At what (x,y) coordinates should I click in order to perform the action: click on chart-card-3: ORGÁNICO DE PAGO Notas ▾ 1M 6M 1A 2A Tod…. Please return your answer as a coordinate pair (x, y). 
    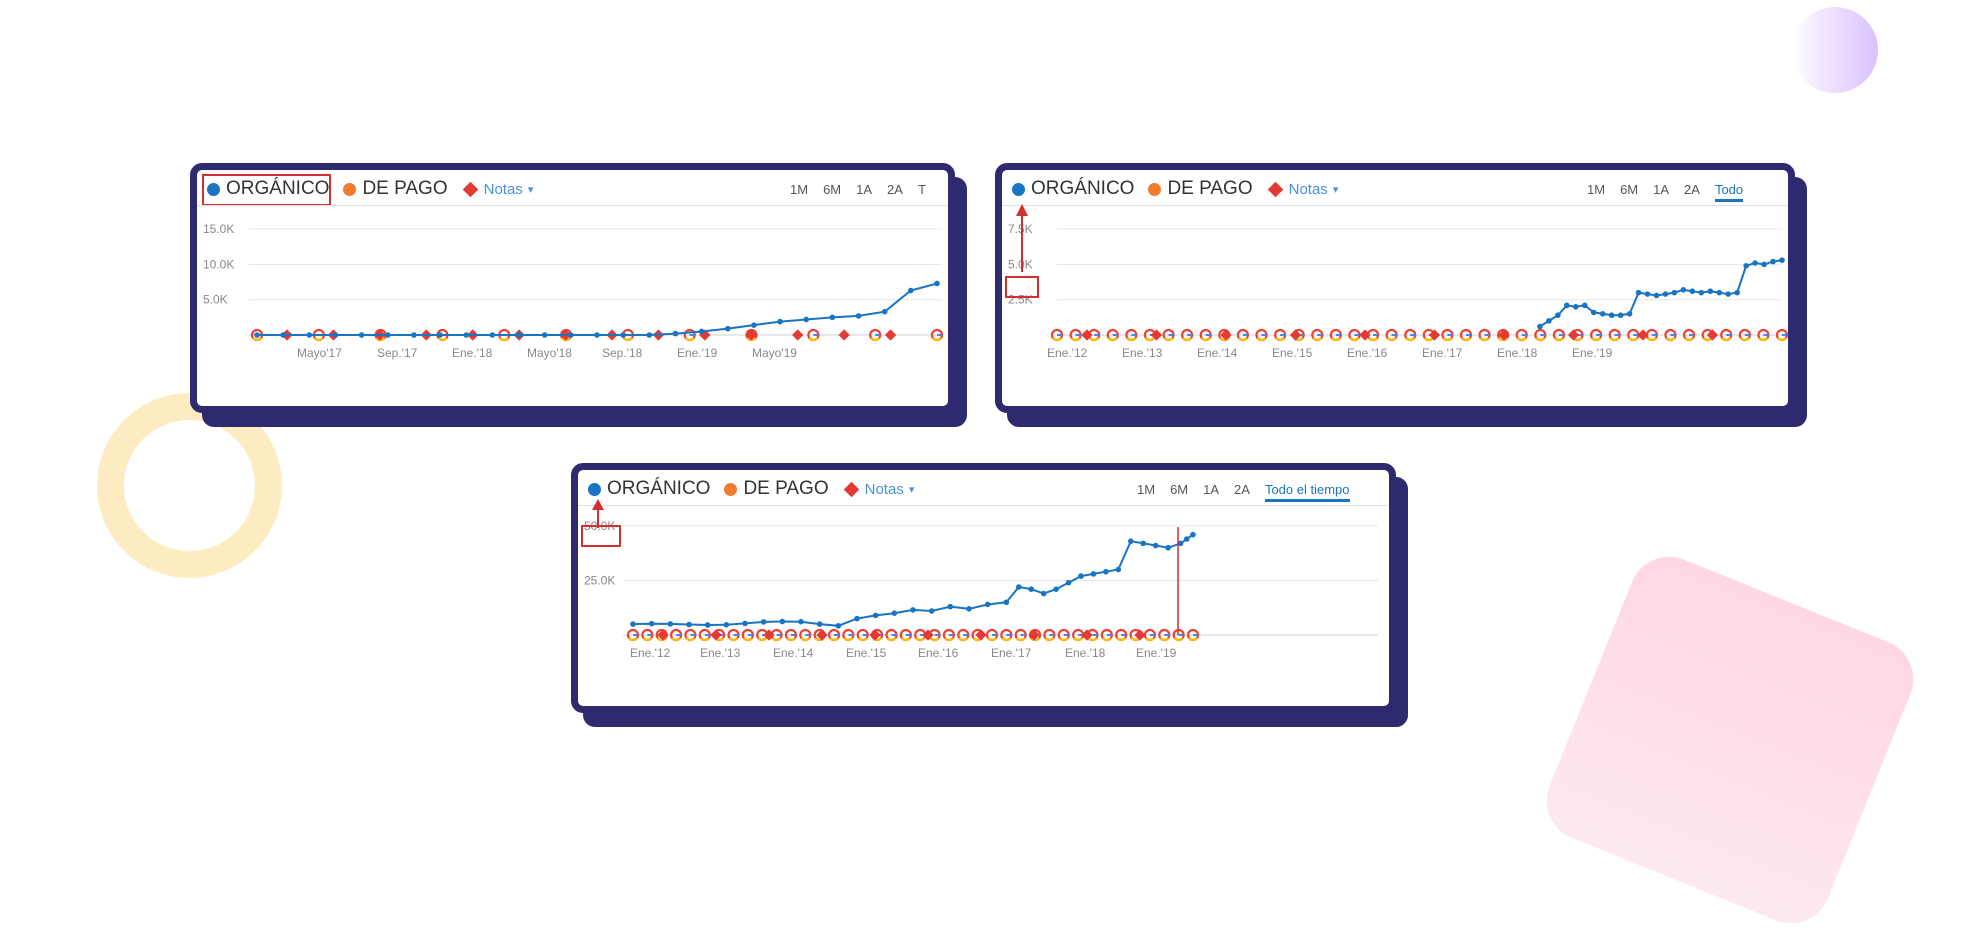
    Looking at the image, I should click on (983, 588).